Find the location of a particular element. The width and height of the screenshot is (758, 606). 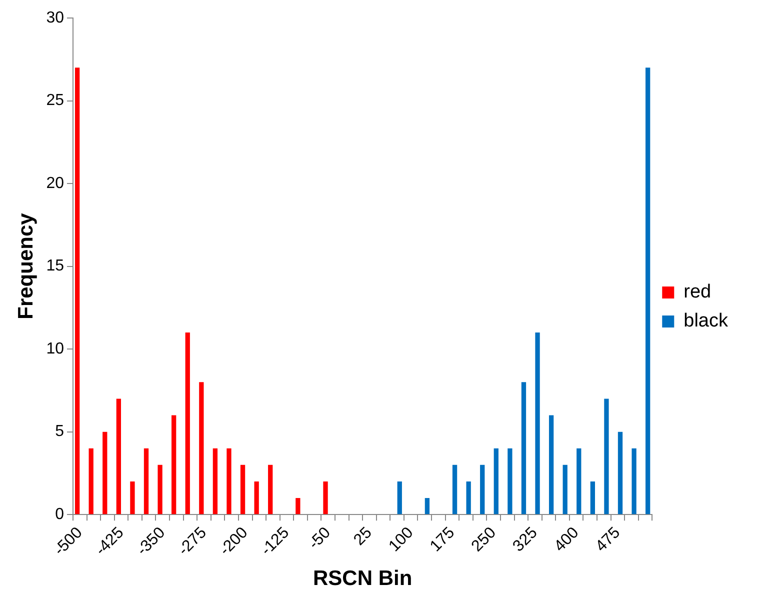

x-tick-label: 325 is located at coordinates (525, 540).